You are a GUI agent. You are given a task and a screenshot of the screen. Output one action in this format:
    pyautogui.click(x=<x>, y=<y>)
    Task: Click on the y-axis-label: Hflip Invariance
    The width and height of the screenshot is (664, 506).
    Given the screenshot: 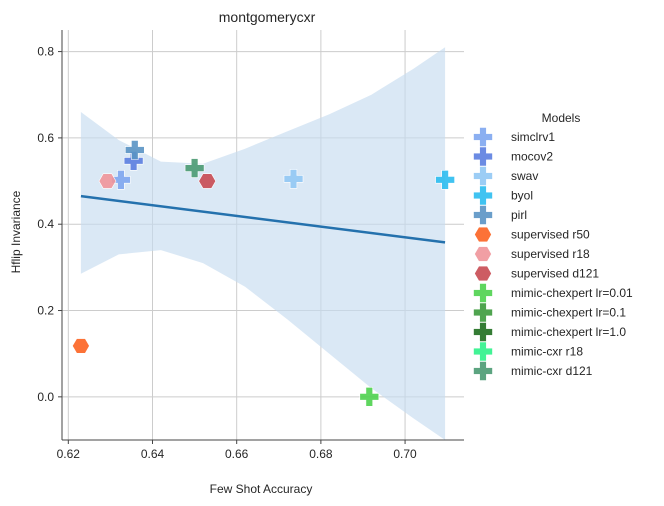 What is the action you would take?
    pyautogui.click(x=16, y=231)
    